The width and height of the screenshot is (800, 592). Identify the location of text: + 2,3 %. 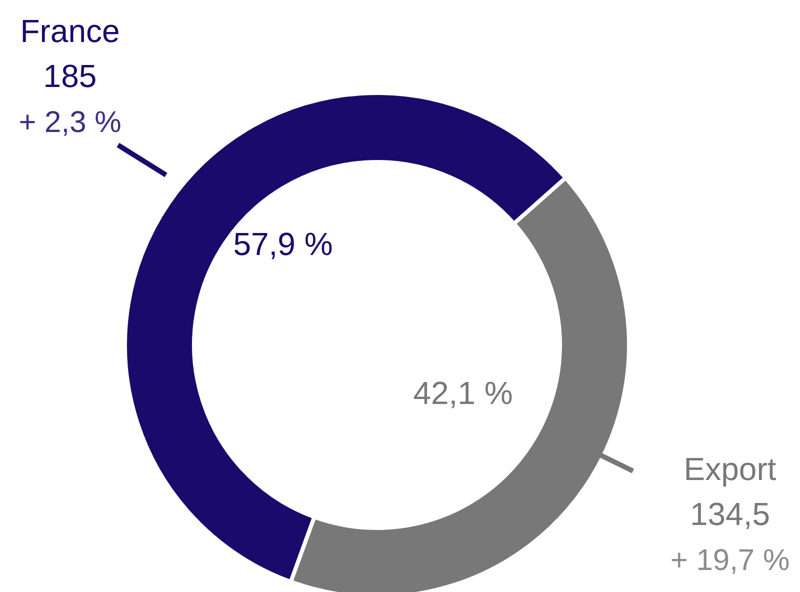
(70, 122).